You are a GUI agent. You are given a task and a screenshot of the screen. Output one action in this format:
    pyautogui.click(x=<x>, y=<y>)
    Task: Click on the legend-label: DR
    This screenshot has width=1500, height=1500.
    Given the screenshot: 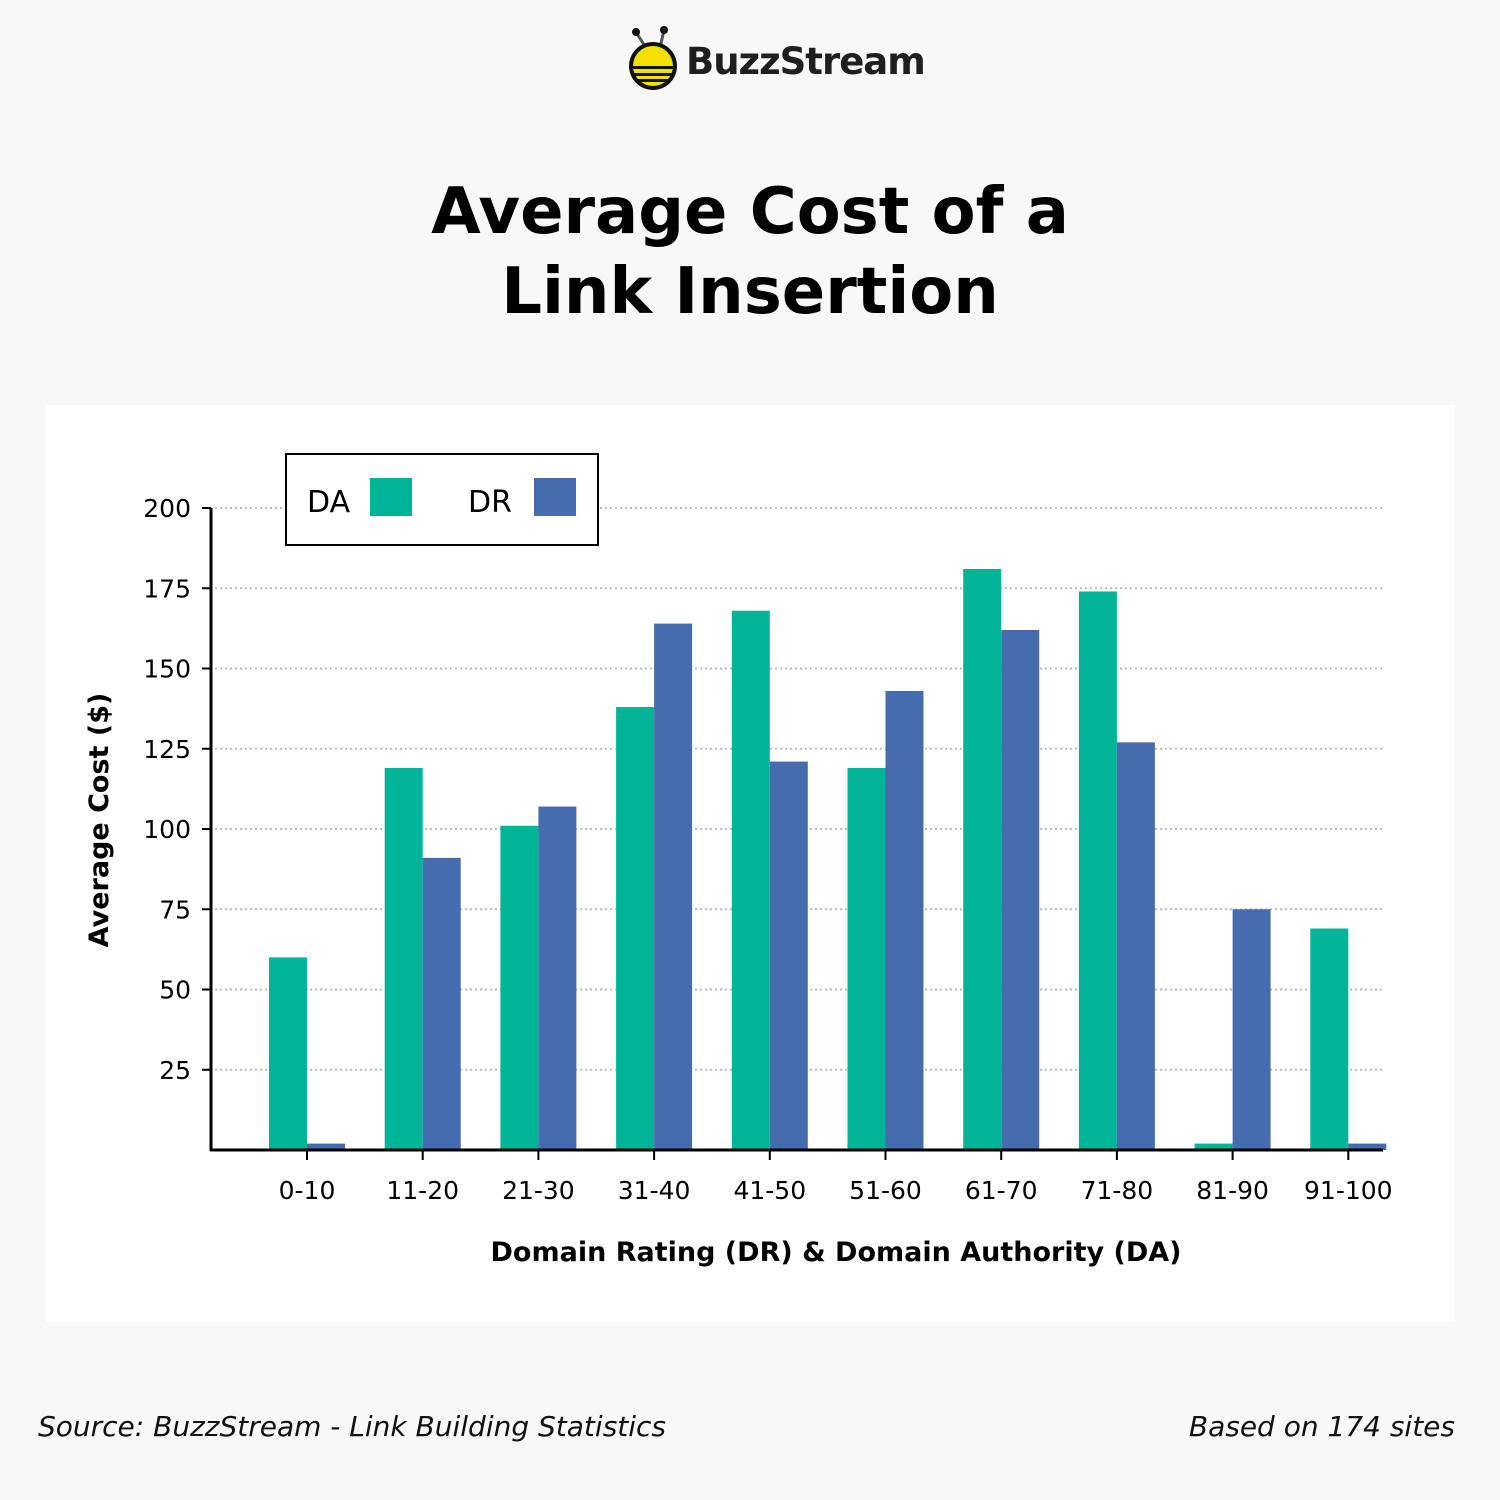 What is the action you would take?
    pyautogui.click(x=490, y=502)
    